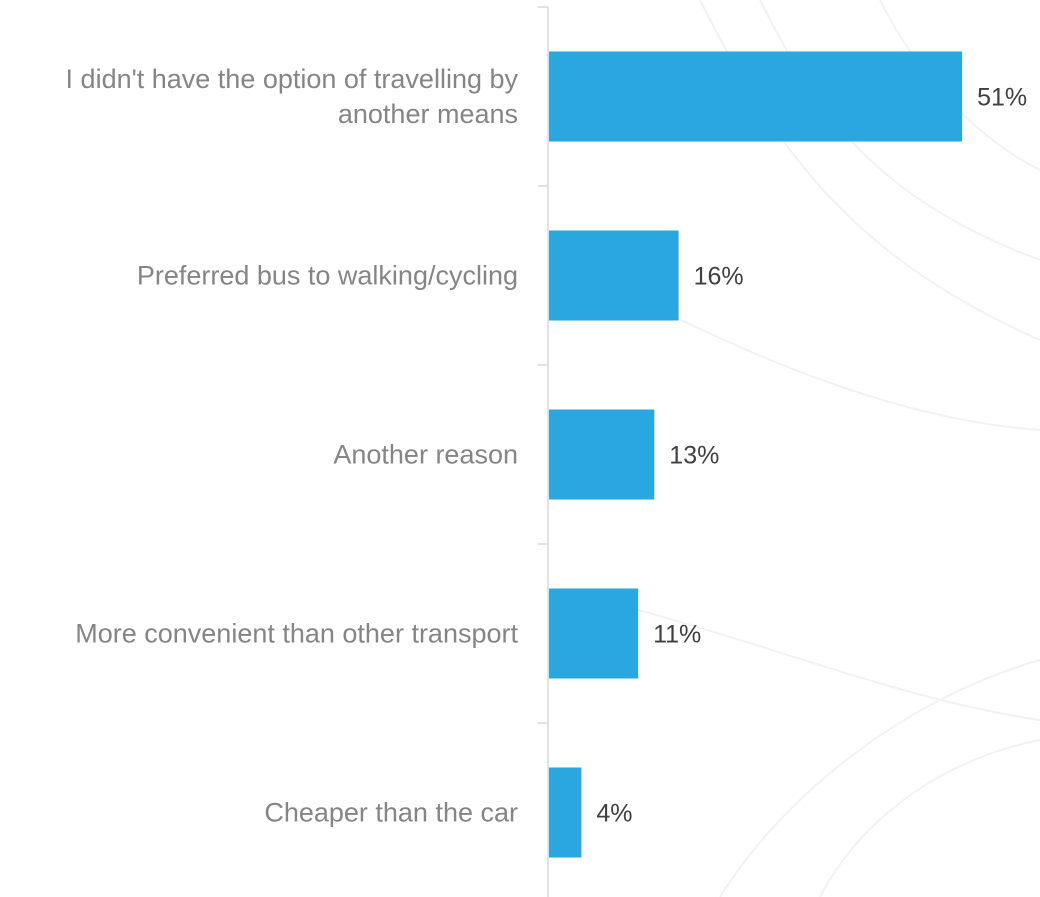  I want to click on data-label: 4%, so click(614, 814).